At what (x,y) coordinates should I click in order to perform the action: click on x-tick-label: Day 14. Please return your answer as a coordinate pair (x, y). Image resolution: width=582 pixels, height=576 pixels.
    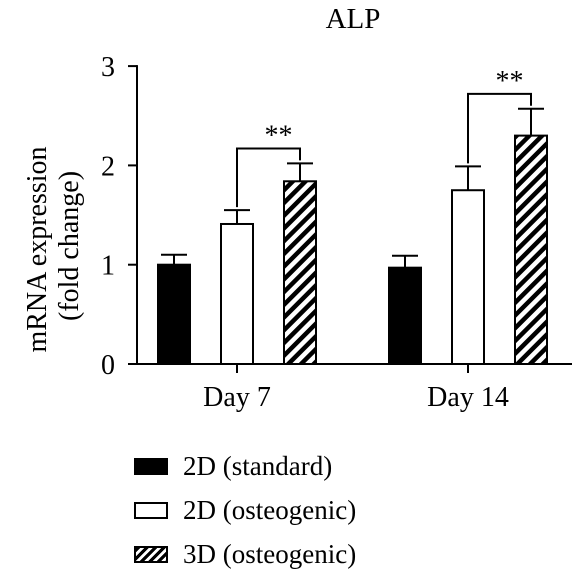
    Looking at the image, I should click on (468, 397).